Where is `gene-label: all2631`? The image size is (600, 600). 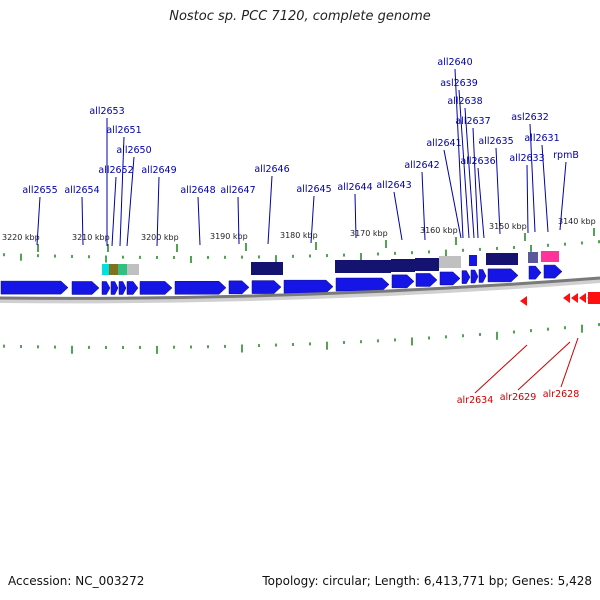
gene-label: all2631 is located at coordinates (541, 138).